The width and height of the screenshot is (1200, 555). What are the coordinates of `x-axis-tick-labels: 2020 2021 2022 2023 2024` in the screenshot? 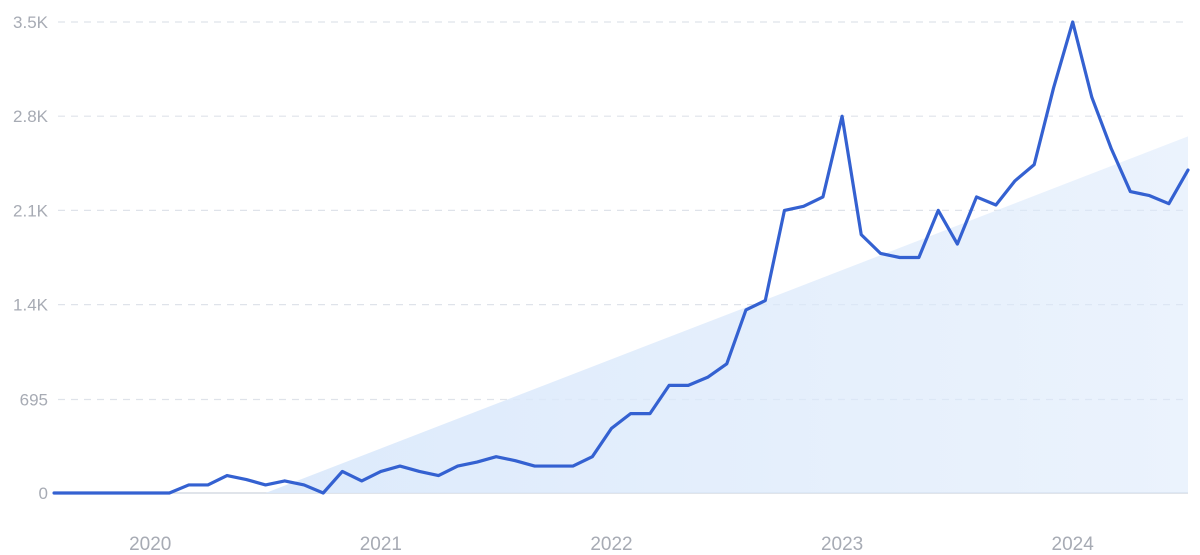 It's located at (611, 544).